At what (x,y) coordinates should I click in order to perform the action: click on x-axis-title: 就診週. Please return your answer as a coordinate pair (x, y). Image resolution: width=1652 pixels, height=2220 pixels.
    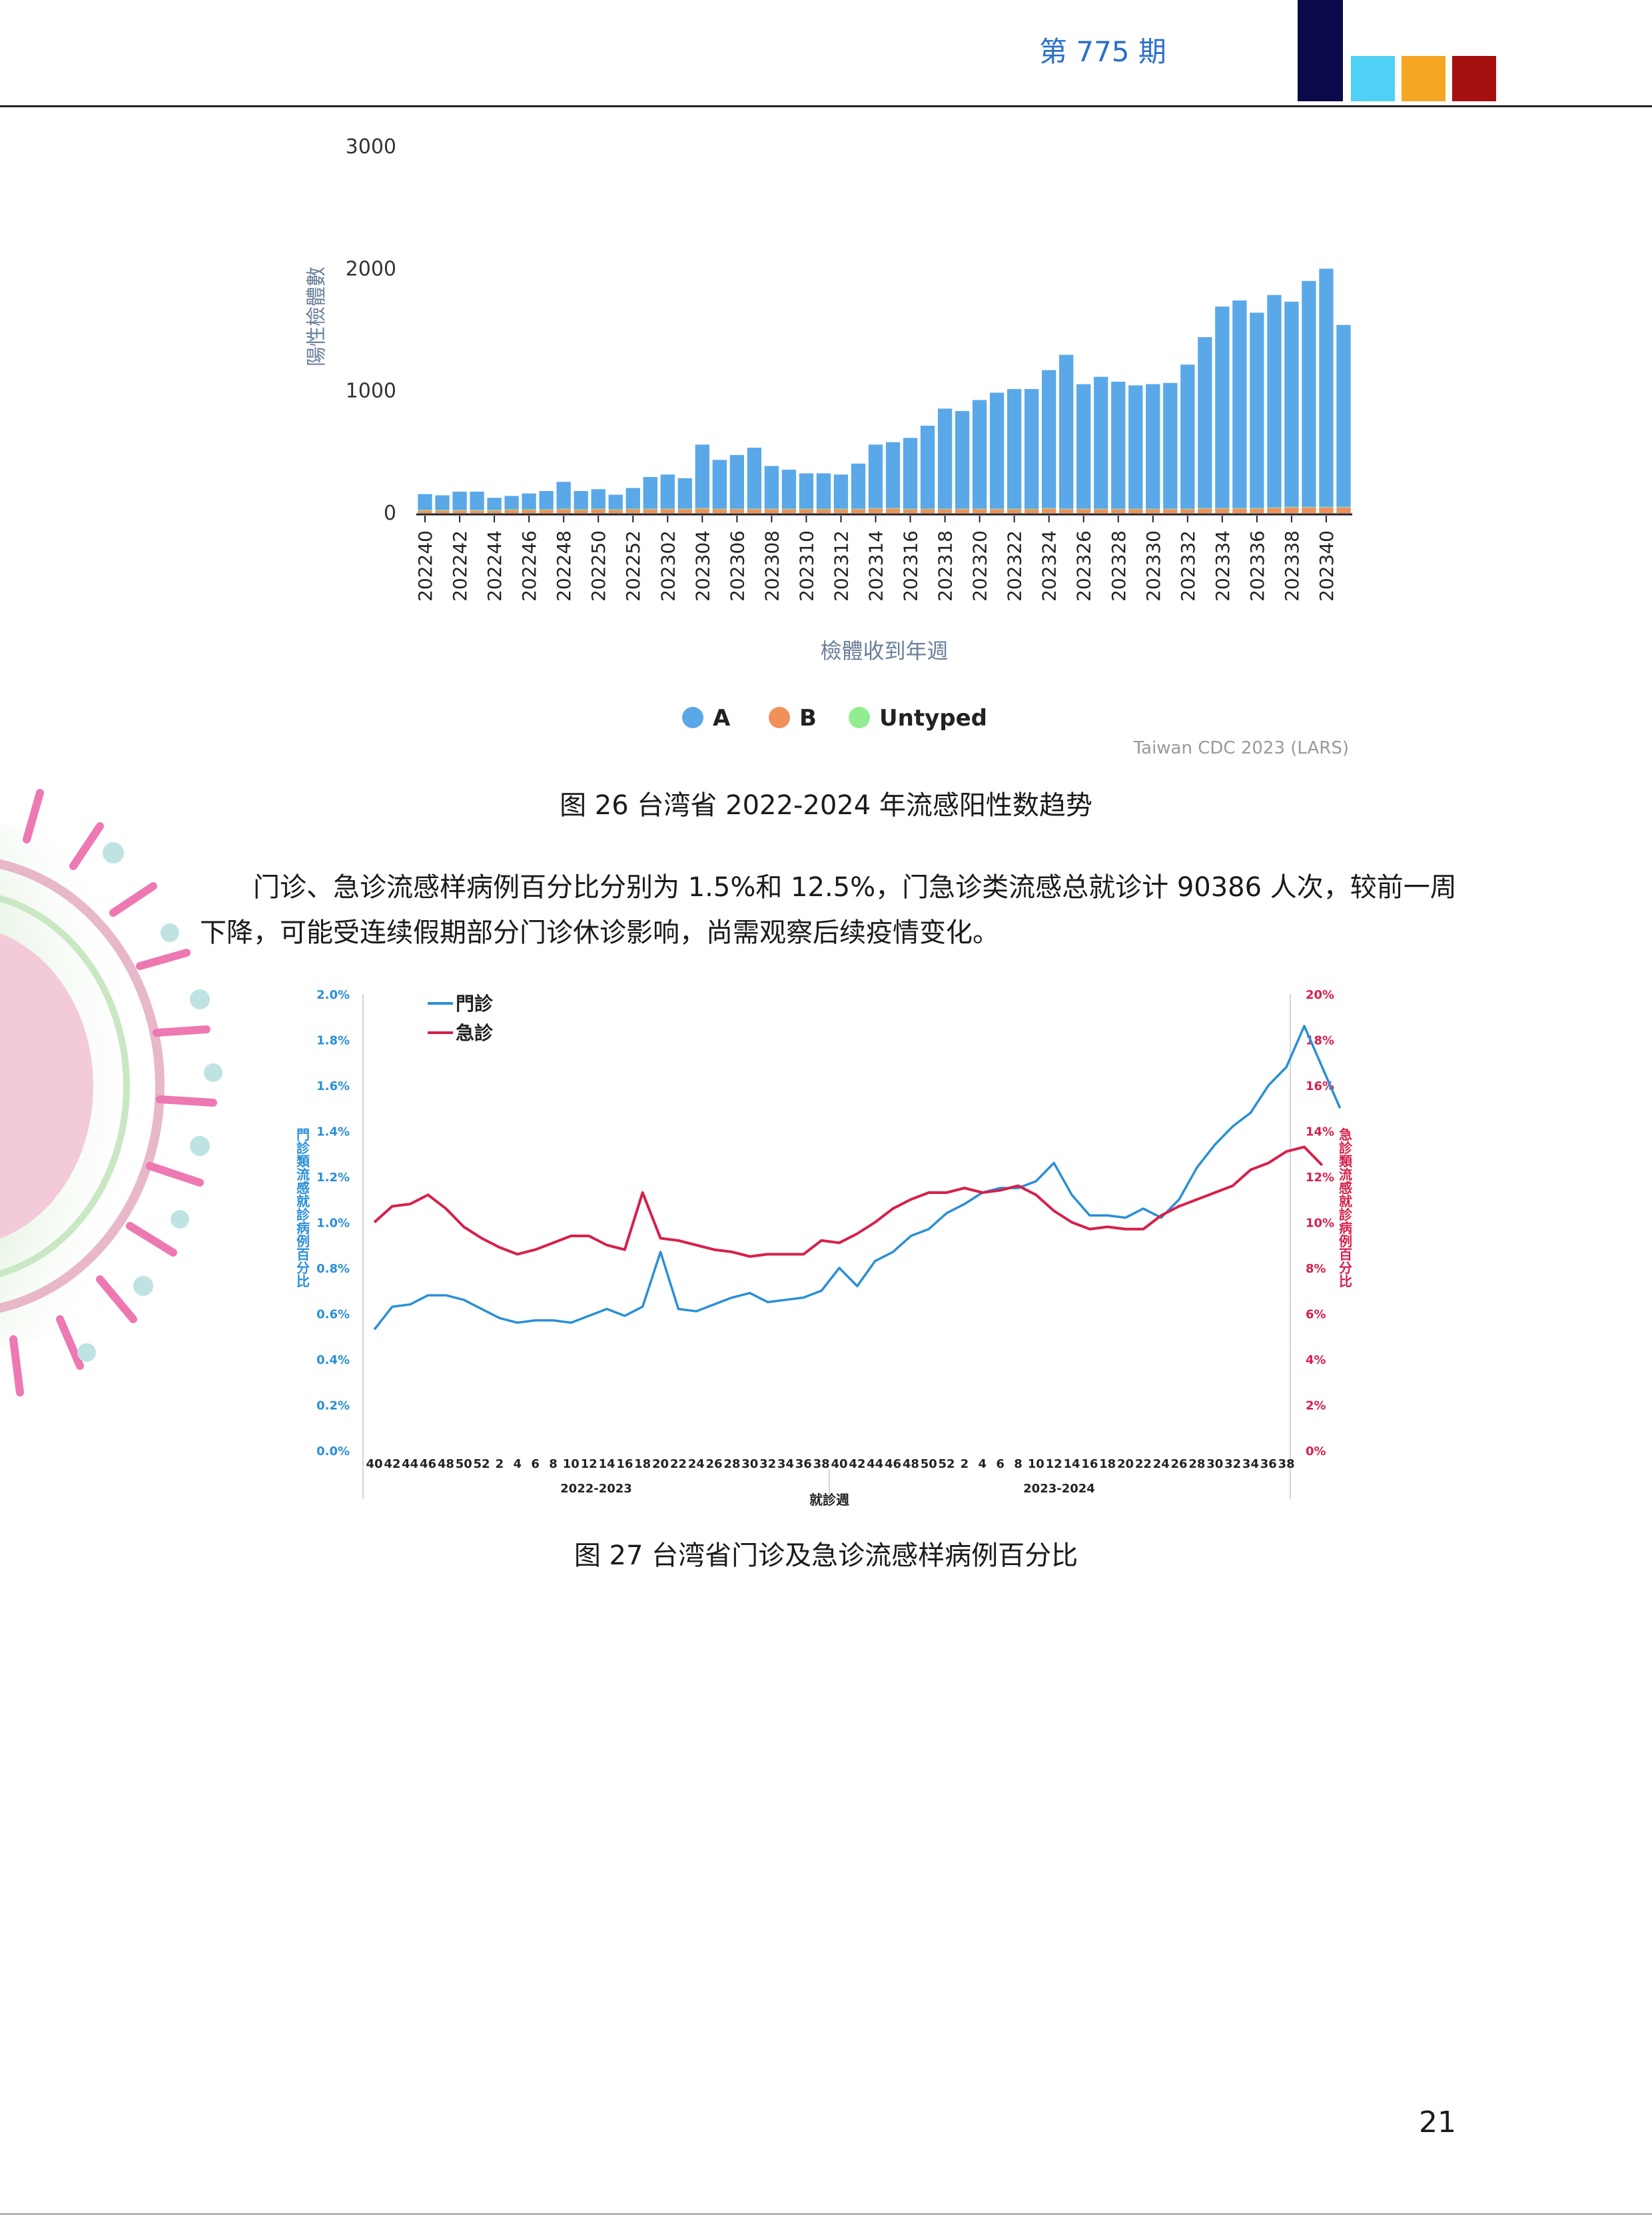
    Looking at the image, I should click on (829, 1500).